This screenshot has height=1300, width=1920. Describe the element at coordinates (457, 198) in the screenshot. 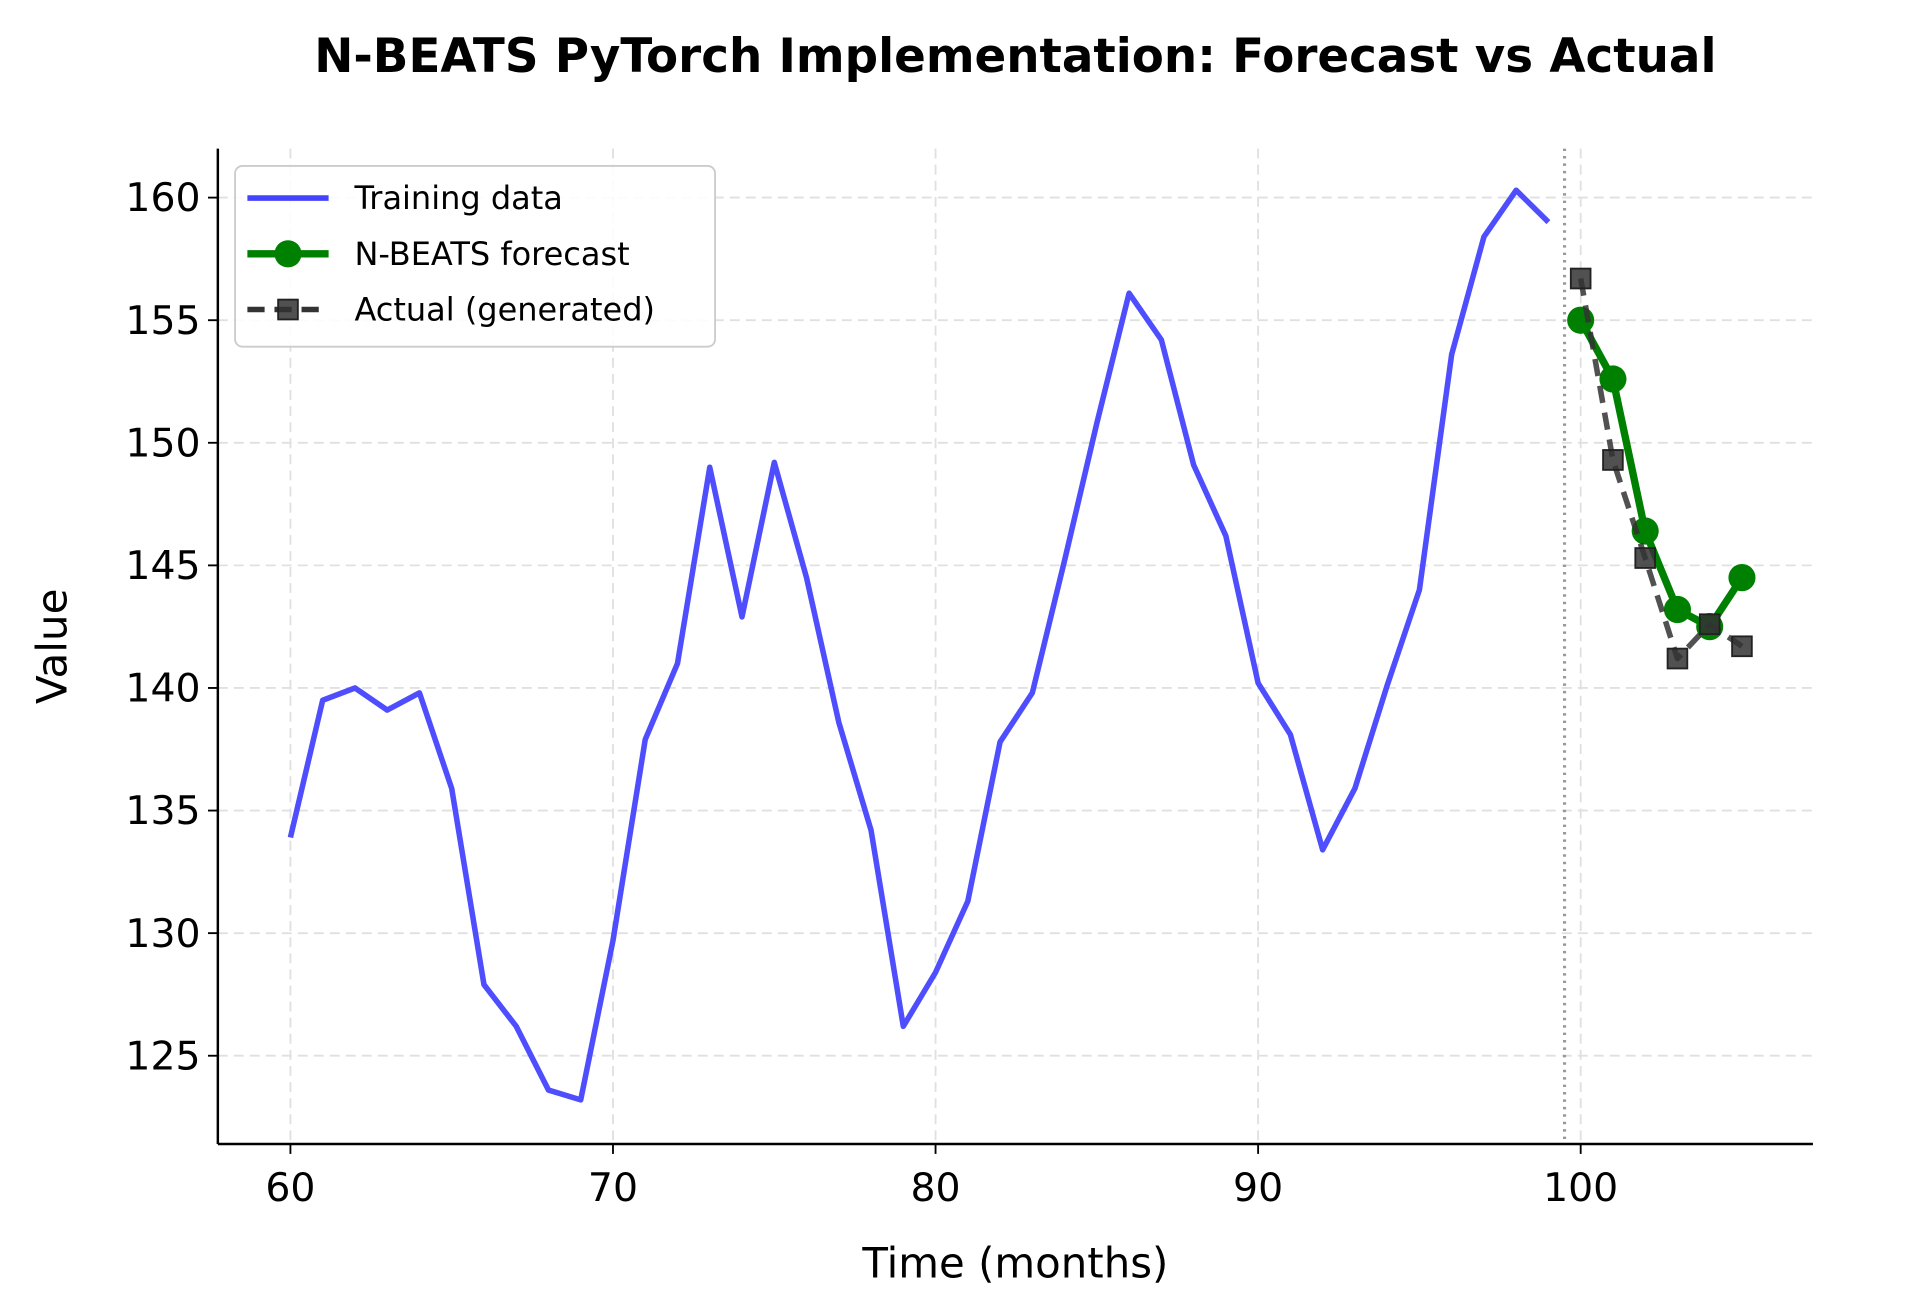

I see `legend-training-data-label: Training data` at that location.